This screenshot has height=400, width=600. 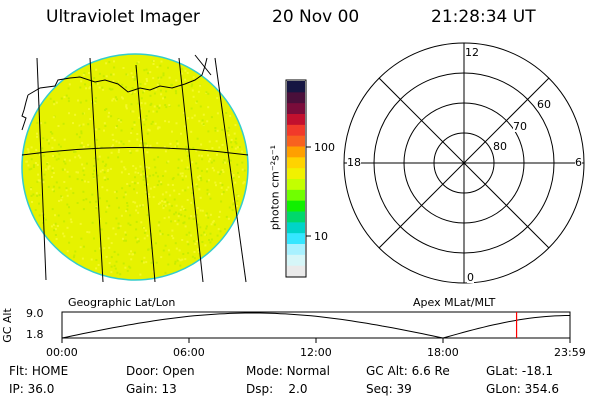 What do you see at coordinates (503, 389) in the screenshot?
I see `glon-label: GLon:` at bounding box center [503, 389].